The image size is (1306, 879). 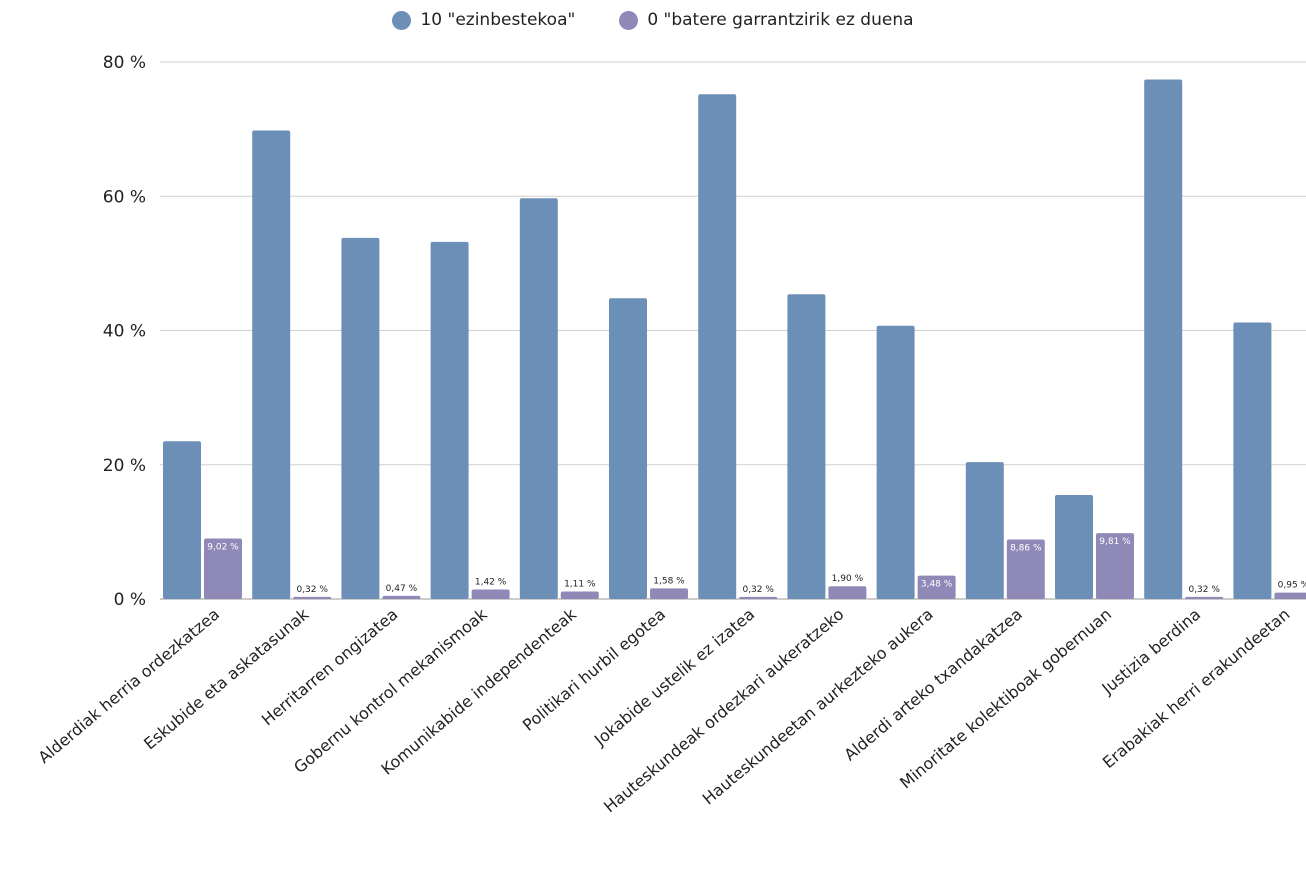 I want to click on data-label: 1,11 %, so click(x=580, y=585).